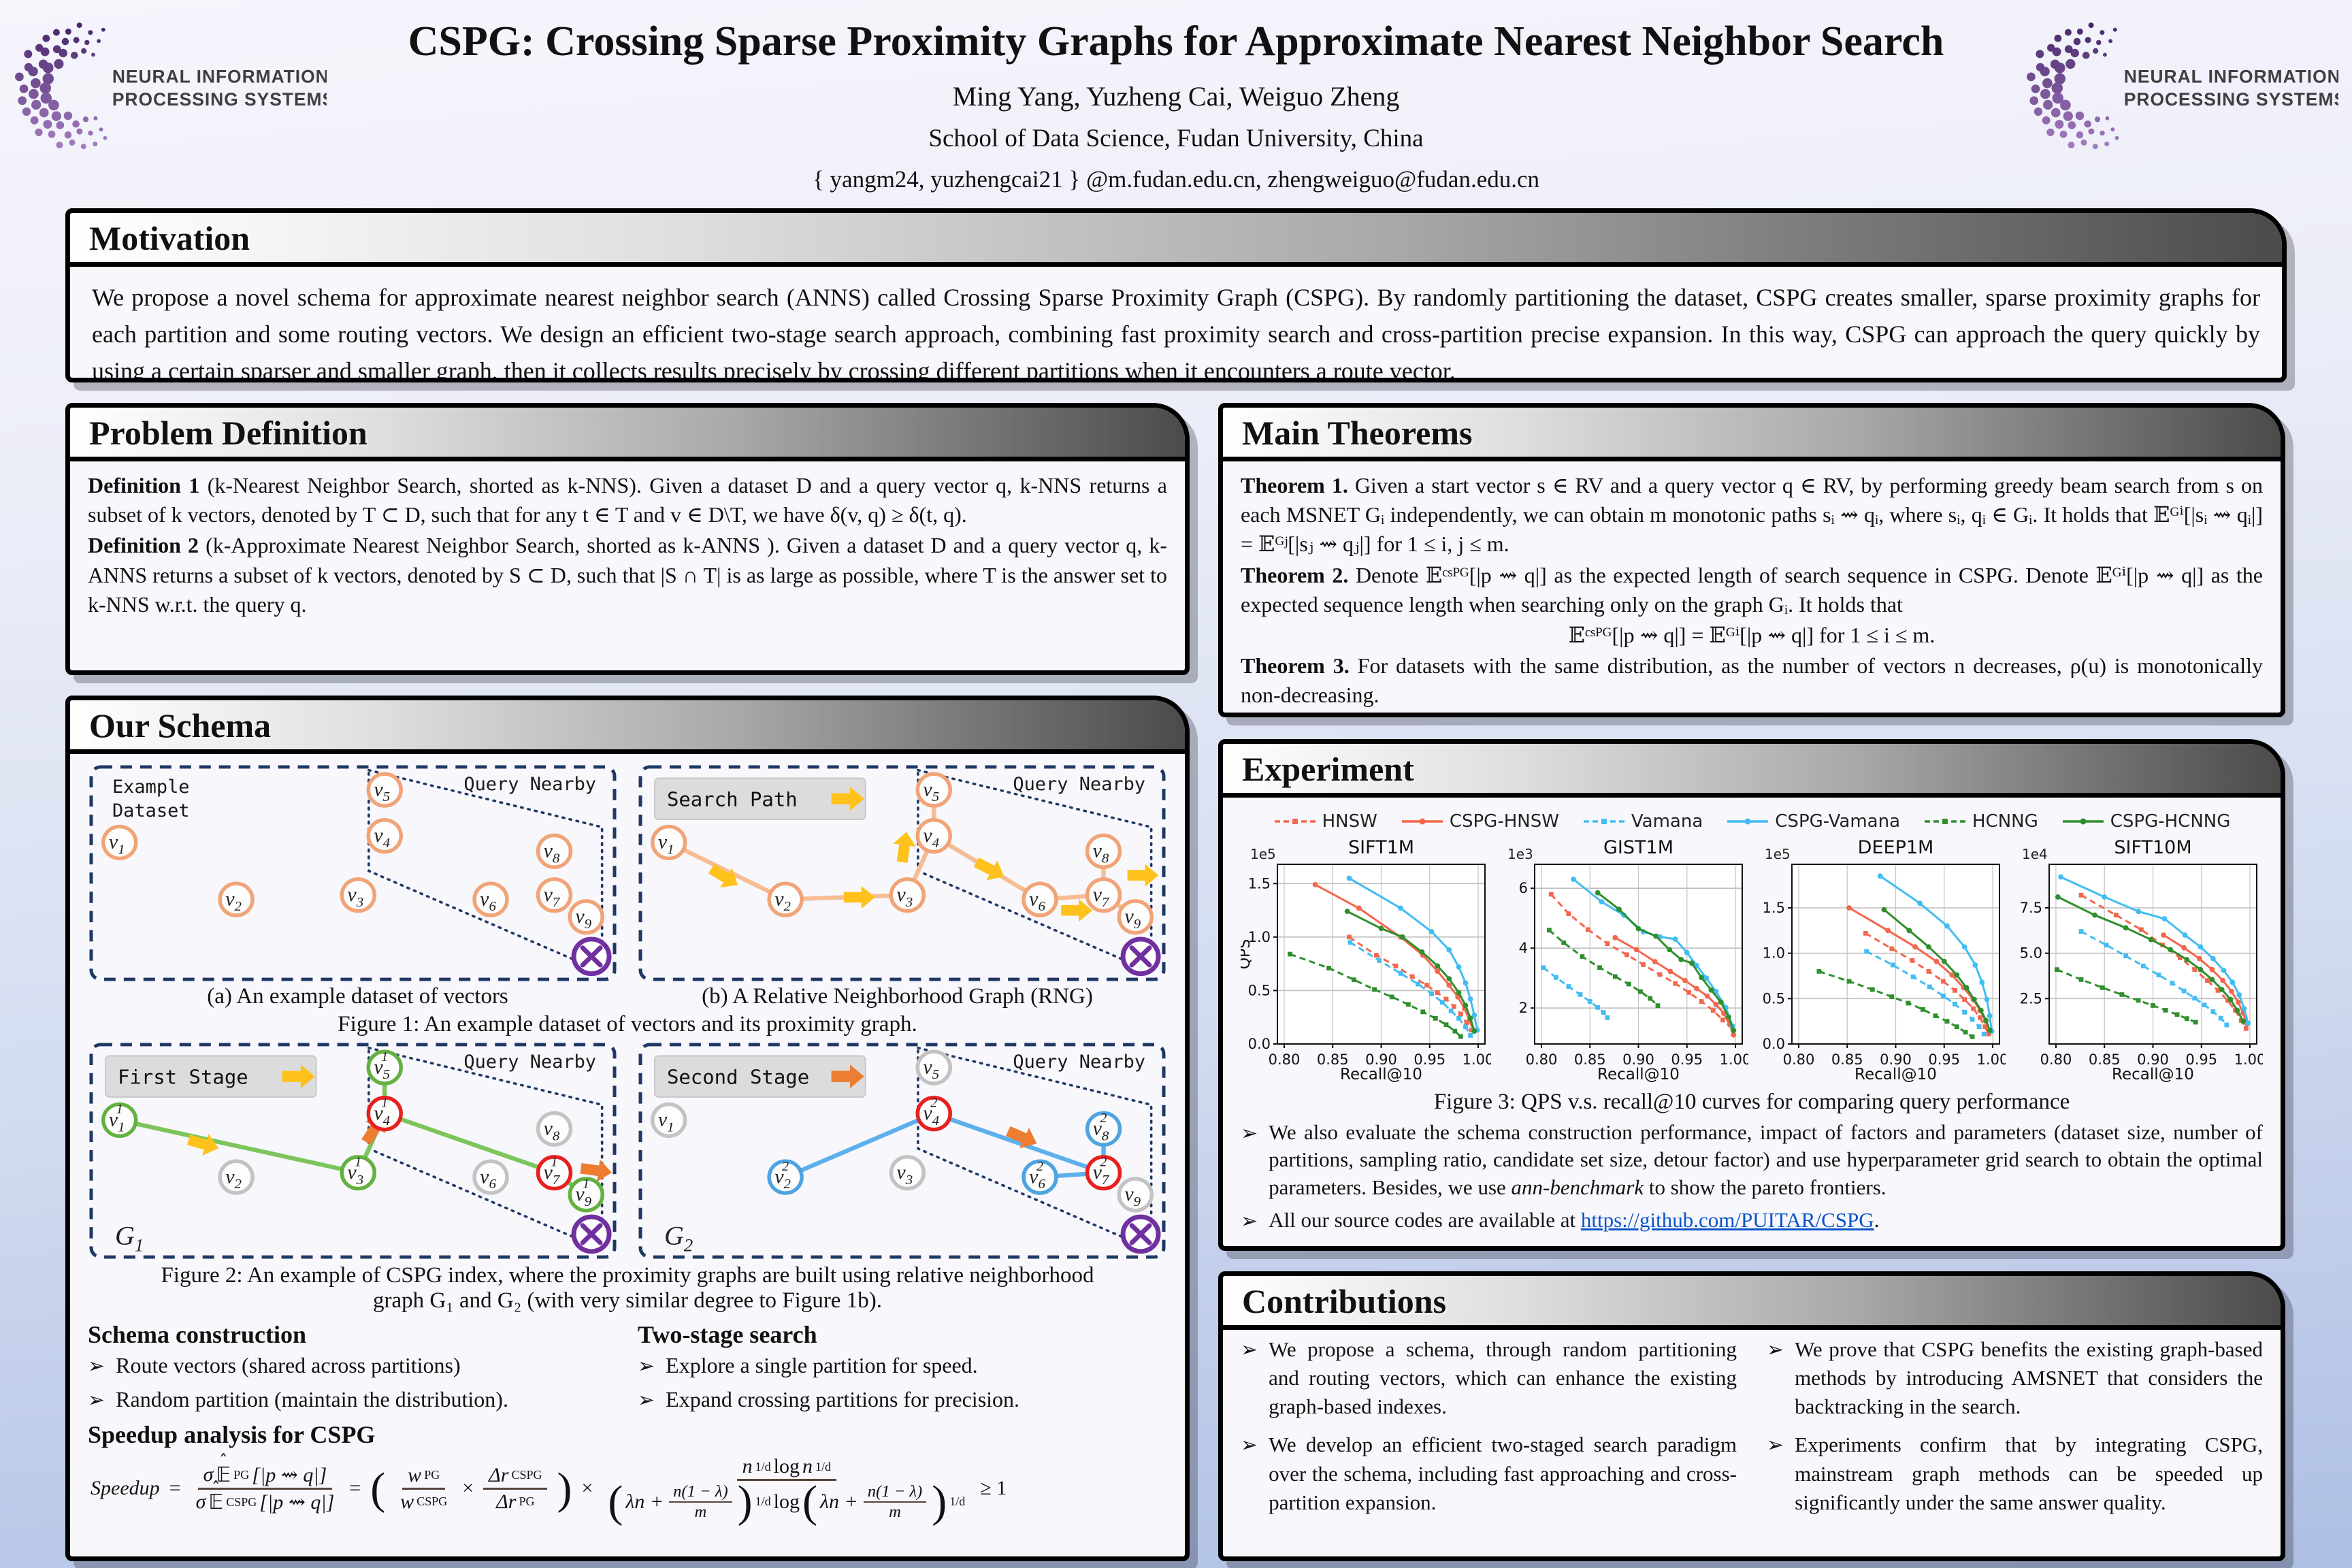 The image size is (2352, 1568). I want to click on search-bullet: ➢ Explore a single partition for speed., so click(902, 1366).